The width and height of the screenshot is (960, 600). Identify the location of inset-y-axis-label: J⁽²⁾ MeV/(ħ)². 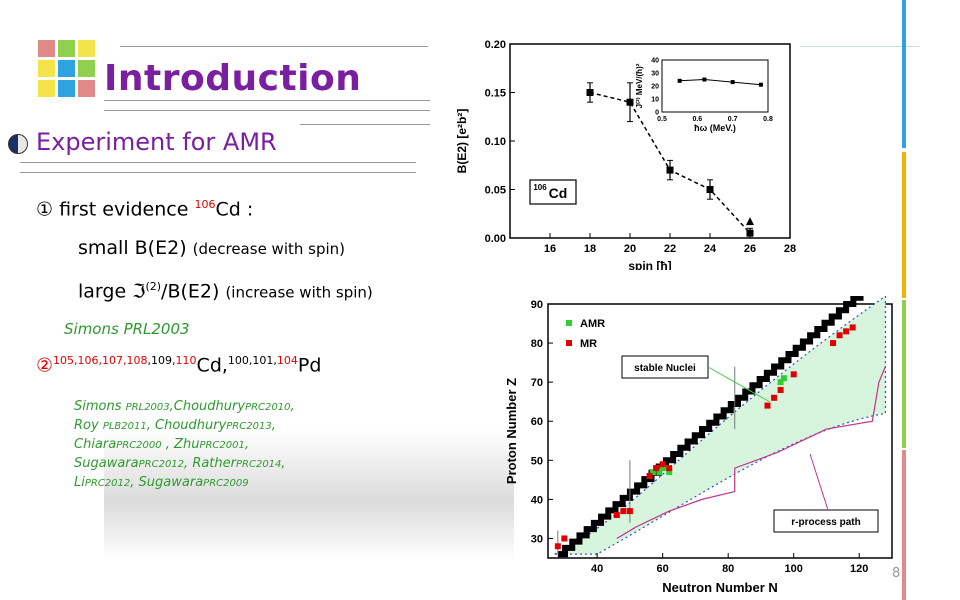
(639, 85).